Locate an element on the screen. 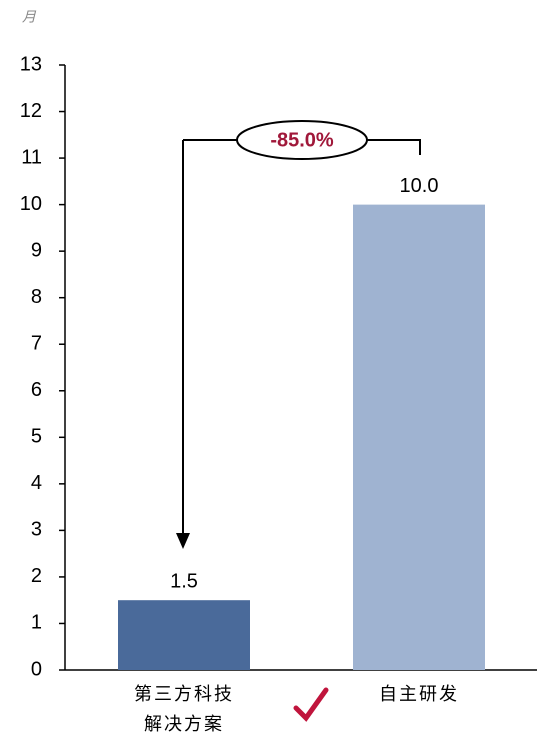 The width and height of the screenshot is (537, 747). x-tick-label: 自主研发 is located at coordinates (419, 694).